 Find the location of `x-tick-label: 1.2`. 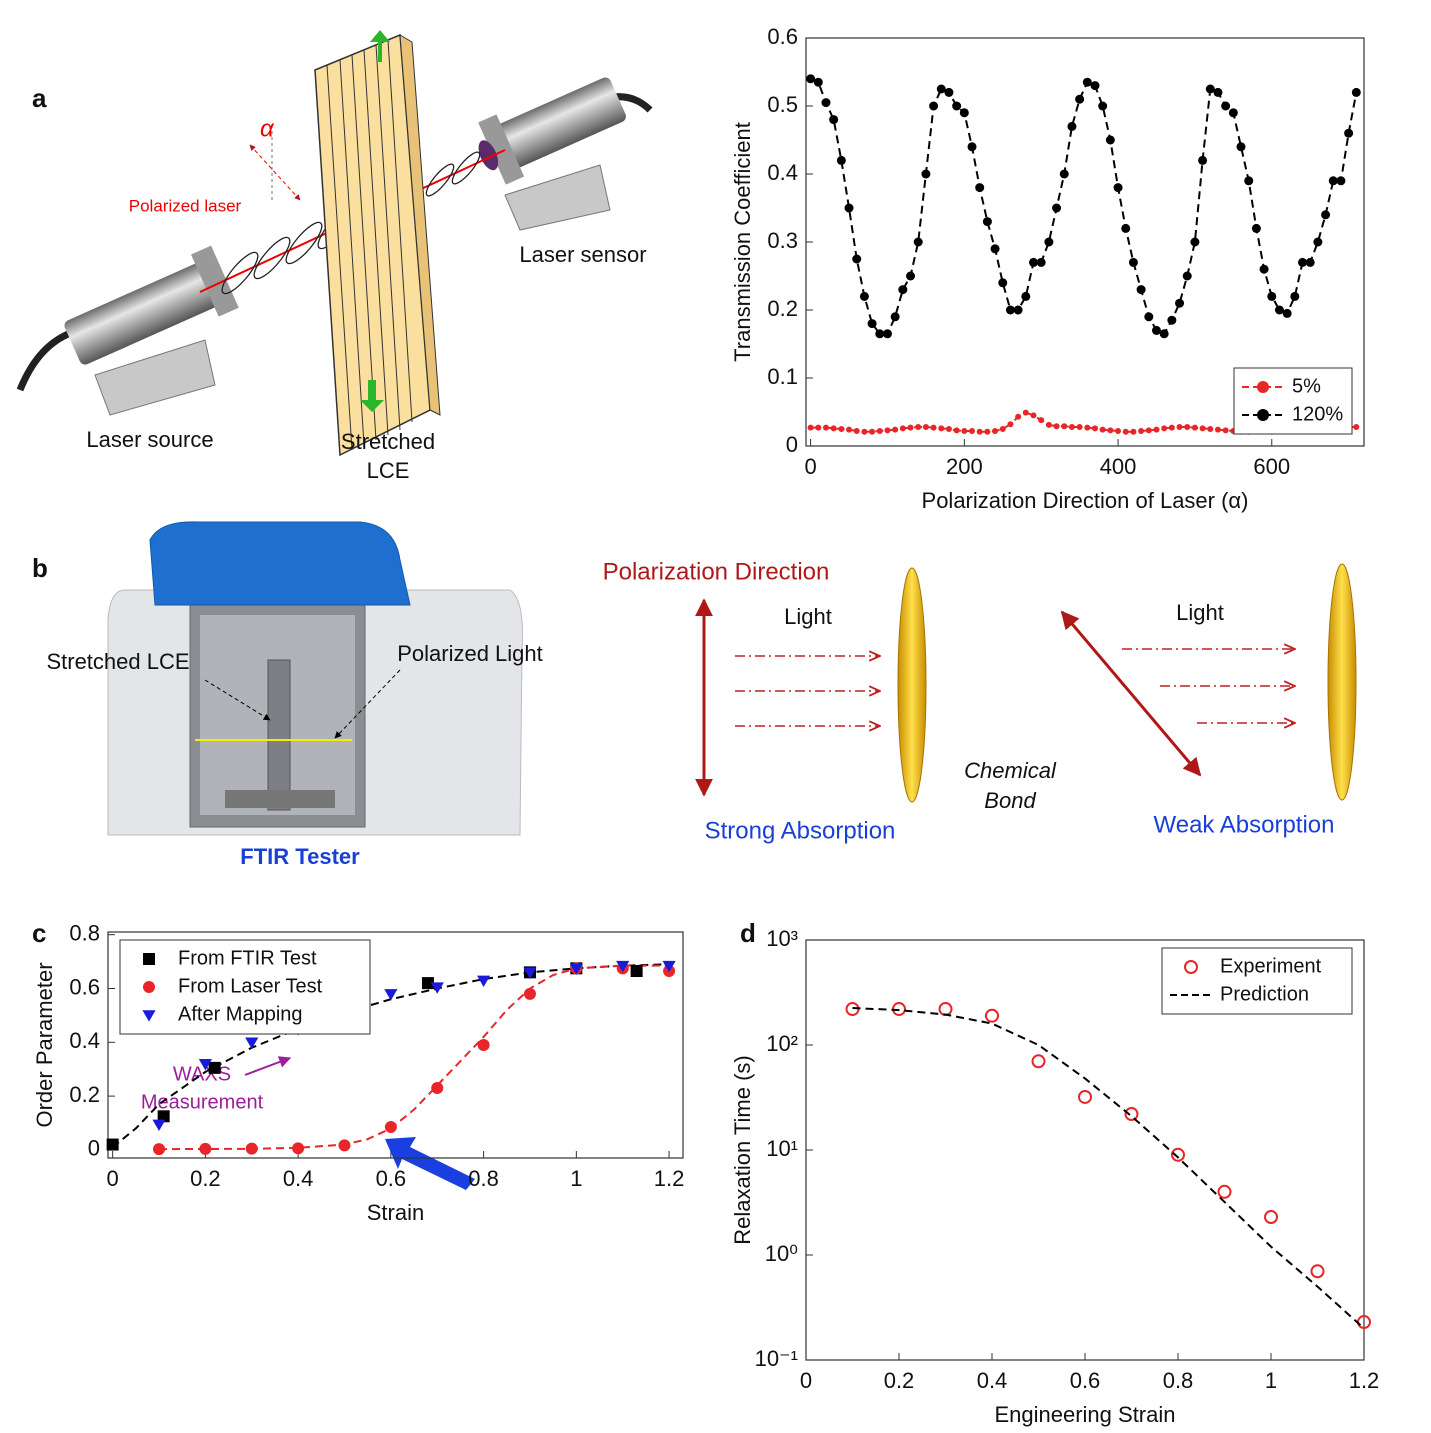

x-tick-label: 1.2 is located at coordinates (669, 1178).